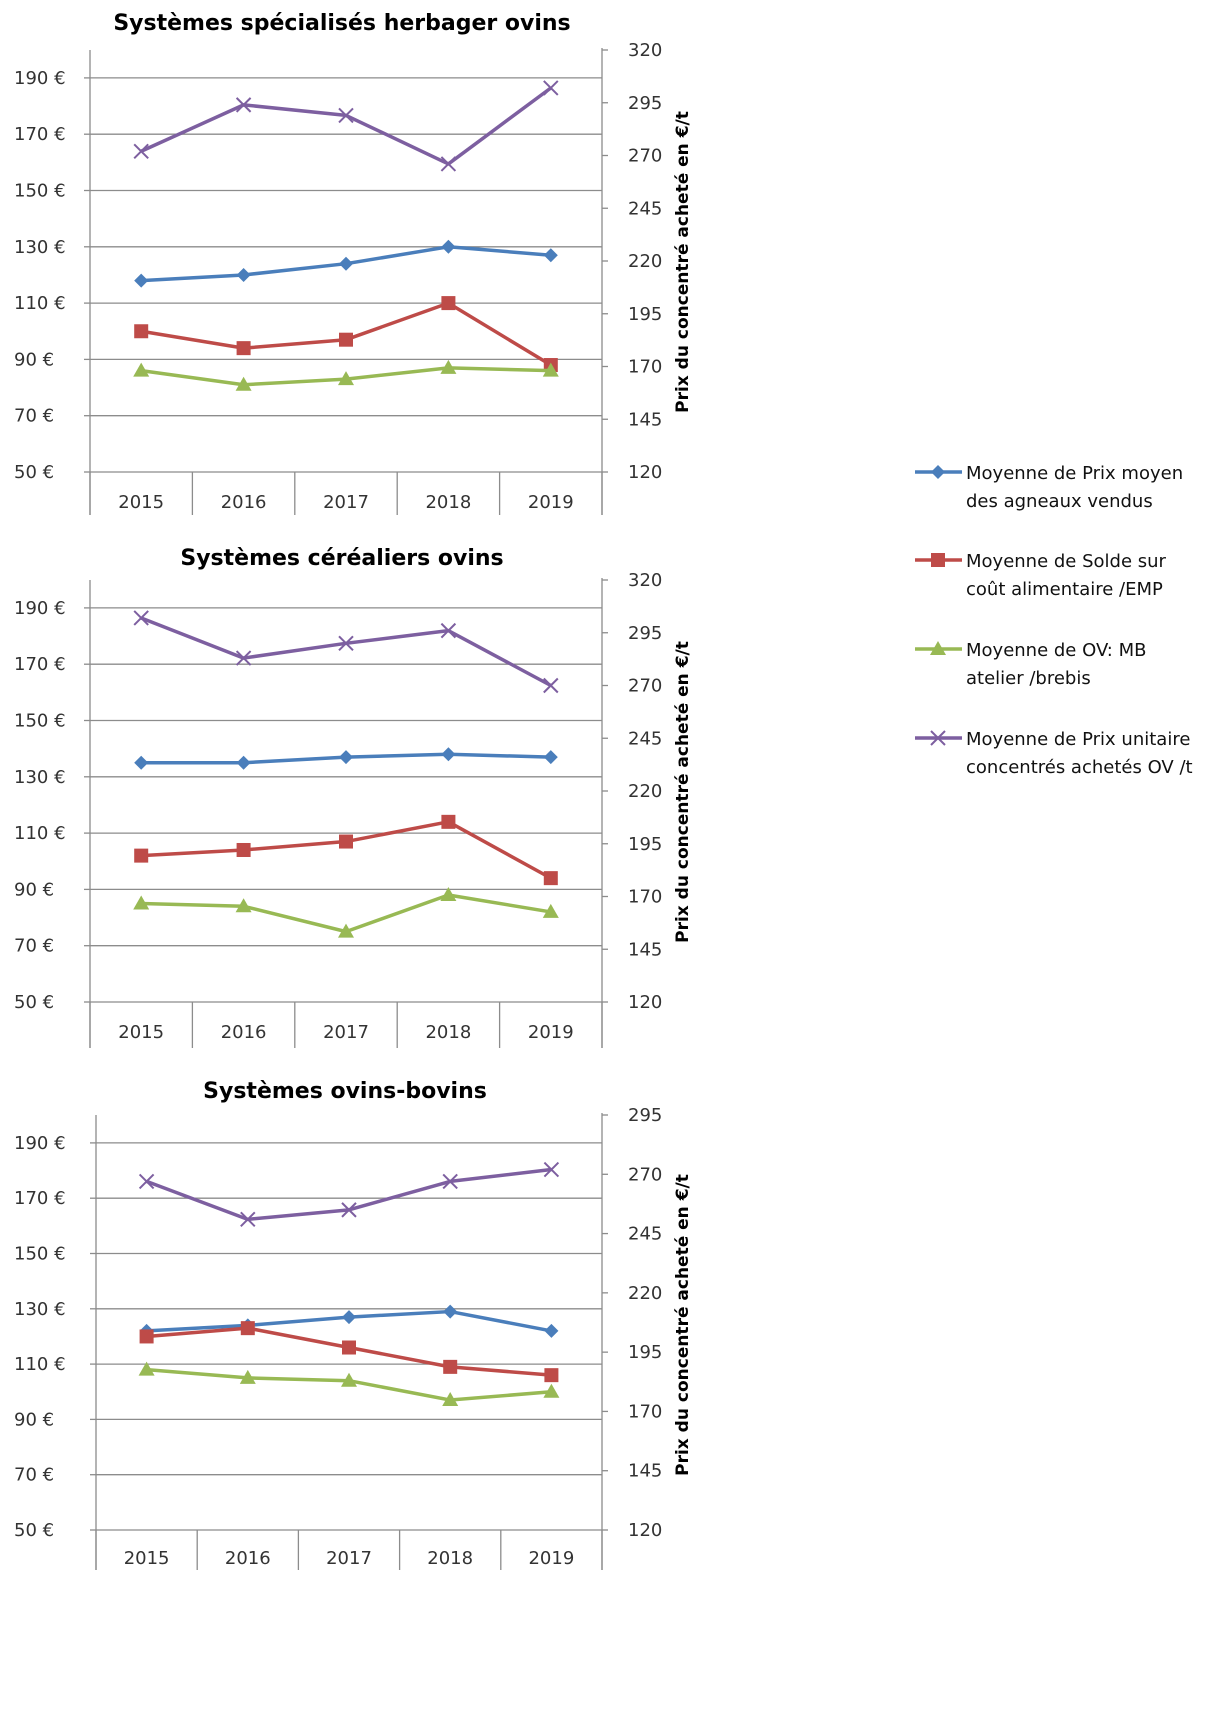 This screenshot has height=1724, width=1210. What do you see at coordinates (1030, 664) in the screenshot?
I see `legend-item: Moyenne de OV: MB atelier /brebis` at bounding box center [1030, 664].